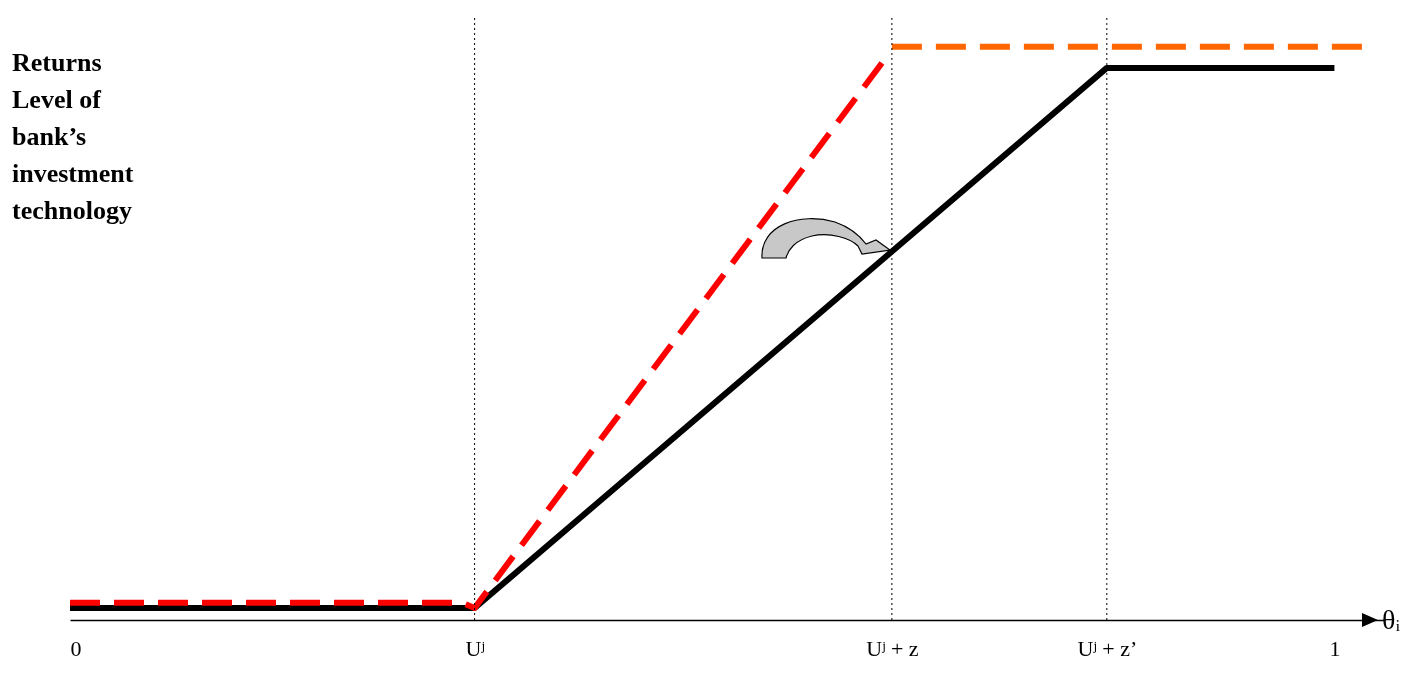 The width and height of the screenshot is (1421, 675). What do you see at coordinates (892, 648) in the screenshot?
I see `x-tick-label: Uʲ + z` at bounding box center [892, 648].